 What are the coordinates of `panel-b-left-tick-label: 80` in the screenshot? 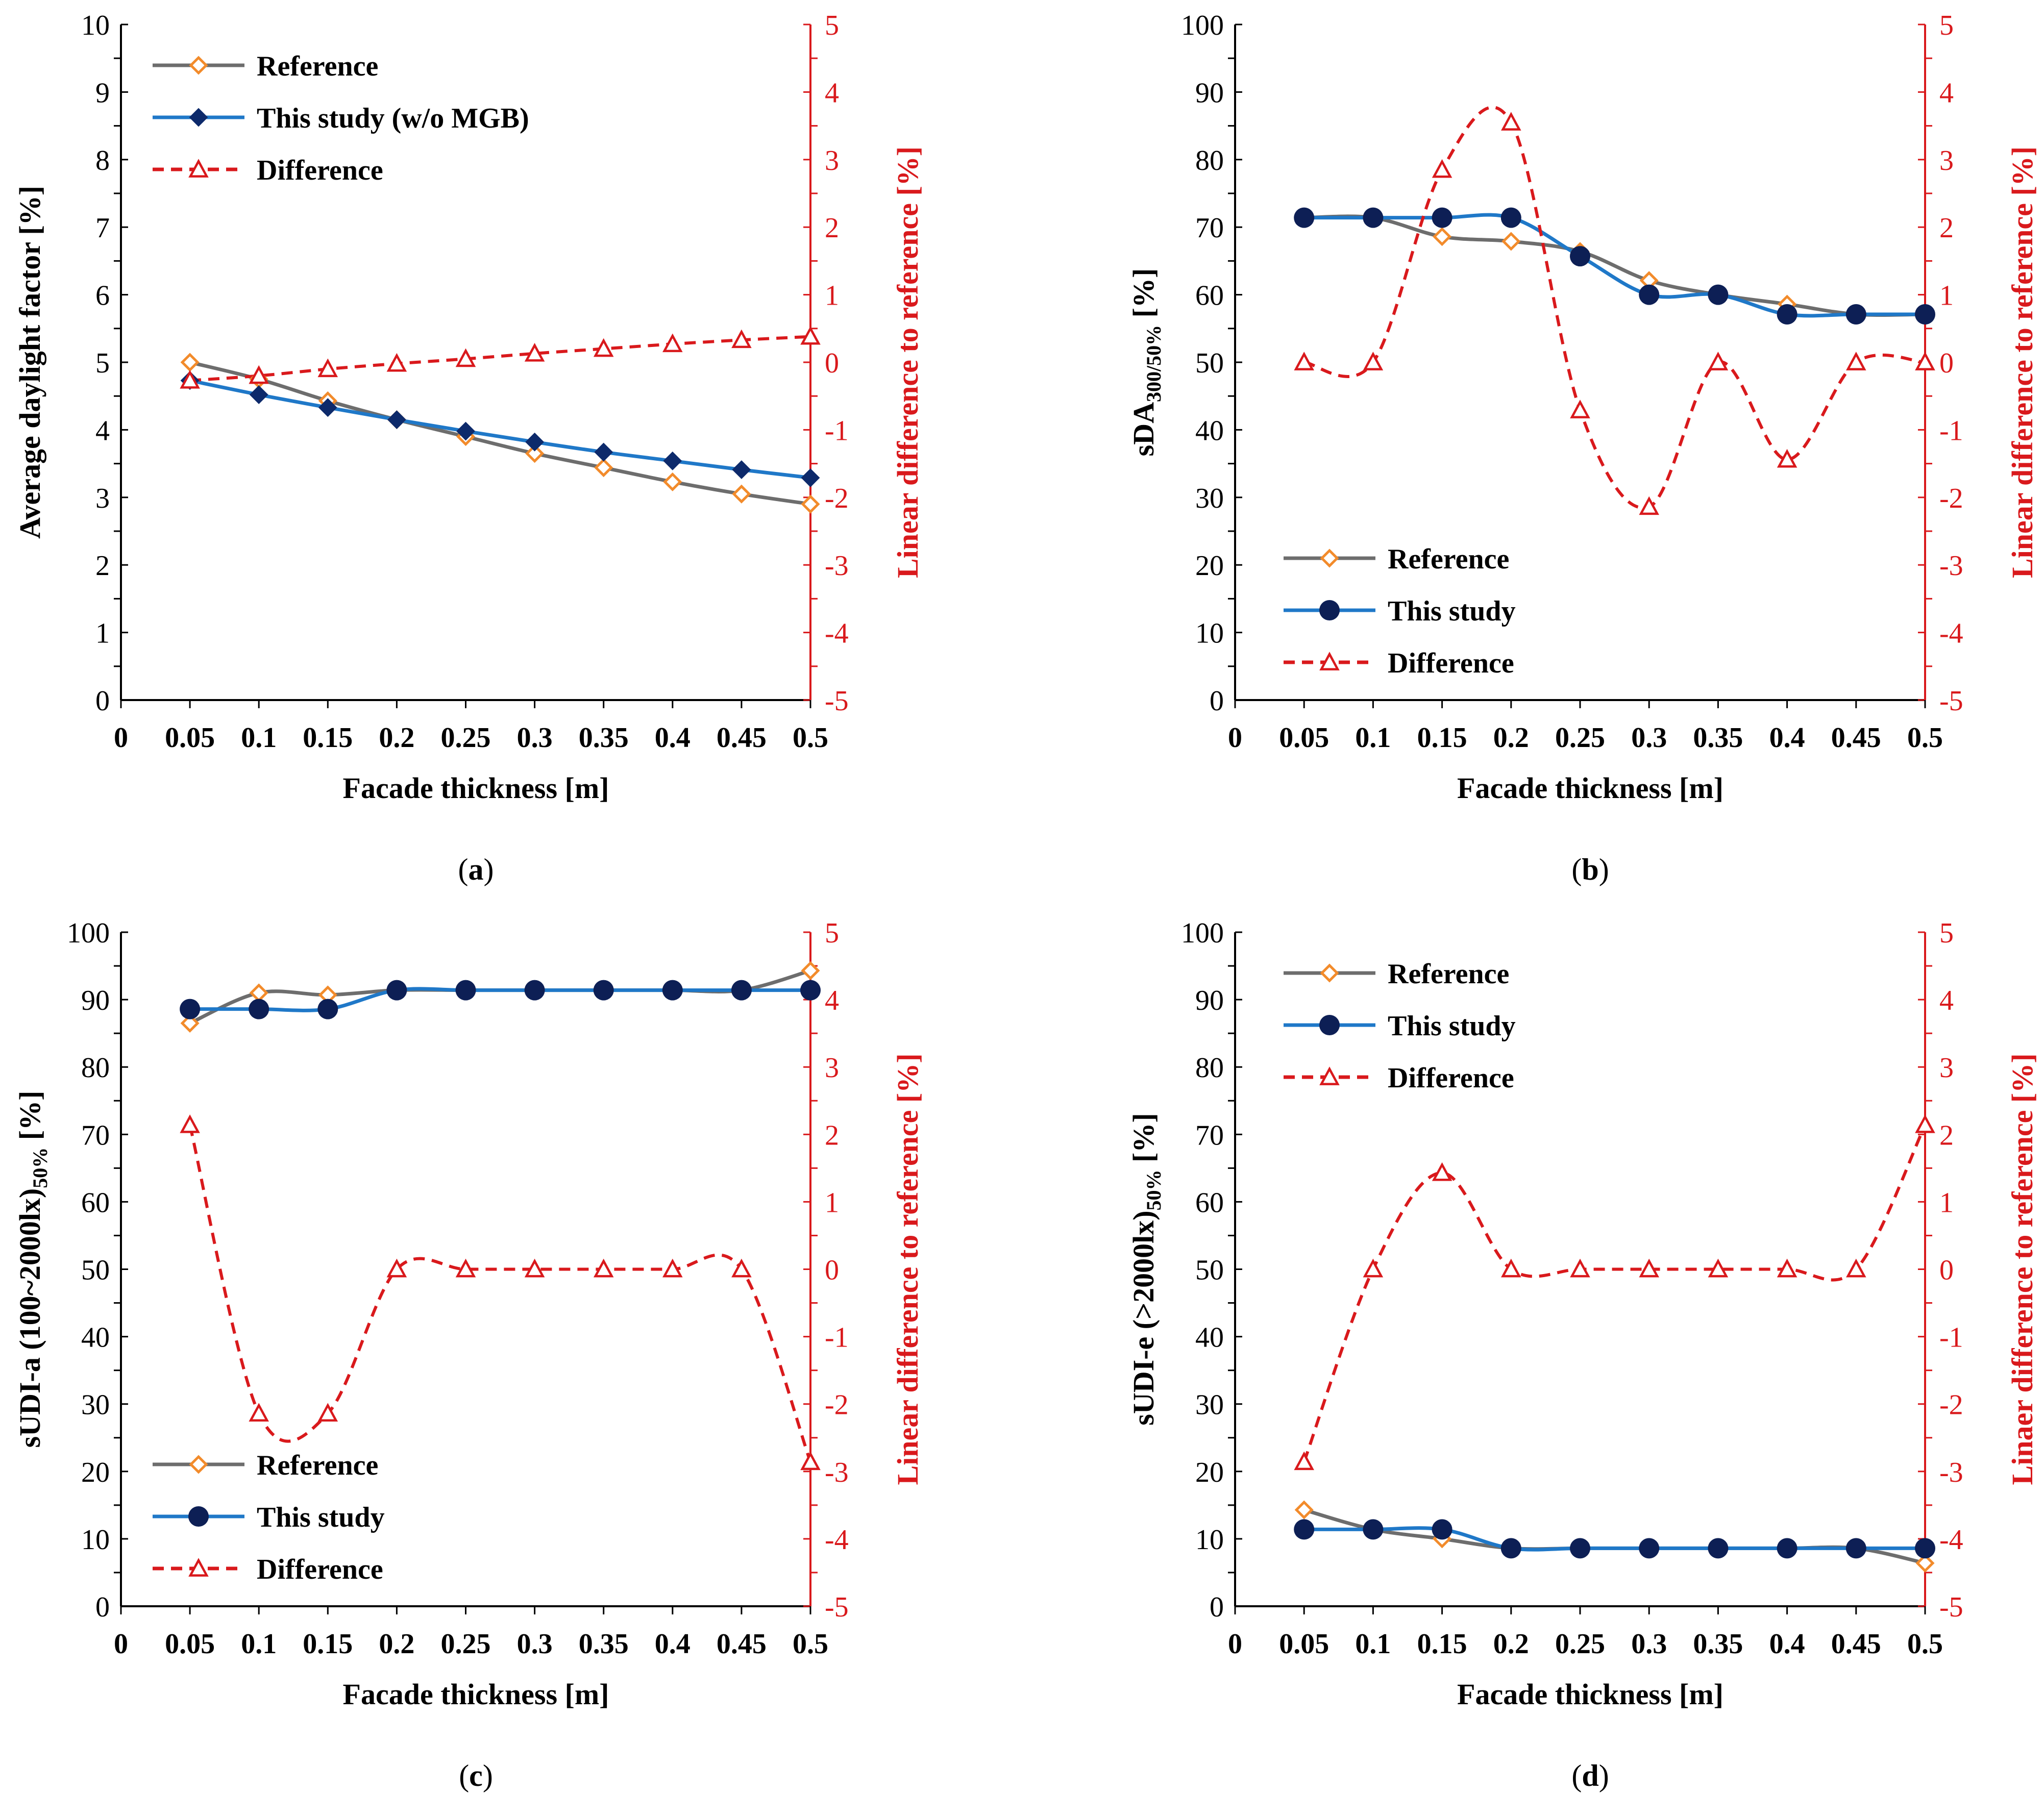 It's located at (1209, 161).